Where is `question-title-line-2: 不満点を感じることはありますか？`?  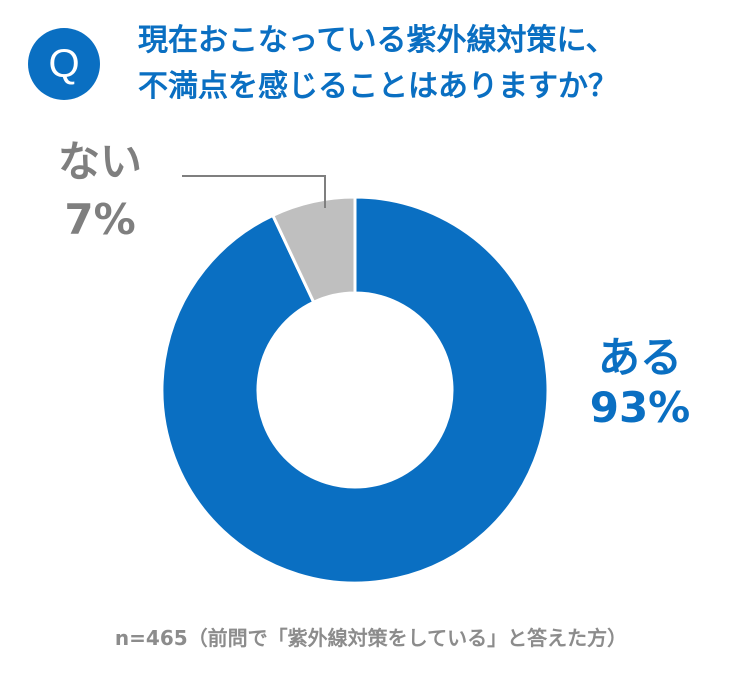 question-title-line-2: 不満点を感じることはありますか？ is located at coordinates (378, 86).